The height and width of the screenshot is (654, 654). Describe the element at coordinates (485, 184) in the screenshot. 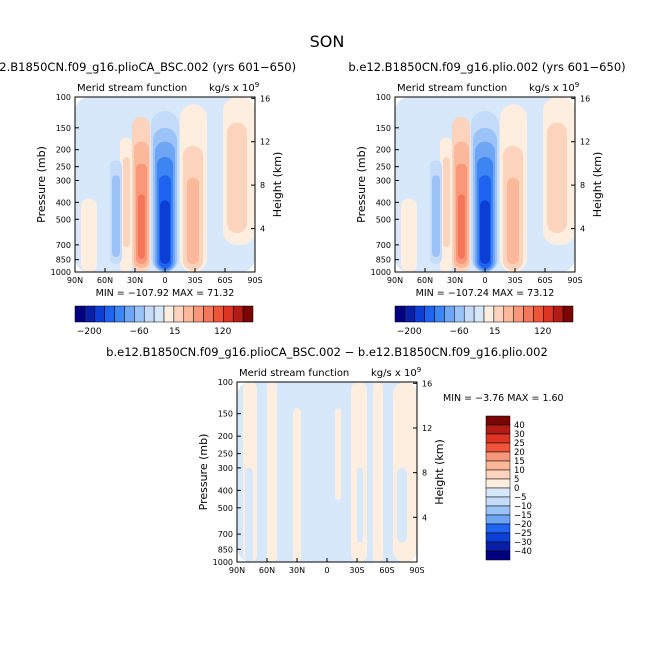

I see `panel-2-field` at that location.